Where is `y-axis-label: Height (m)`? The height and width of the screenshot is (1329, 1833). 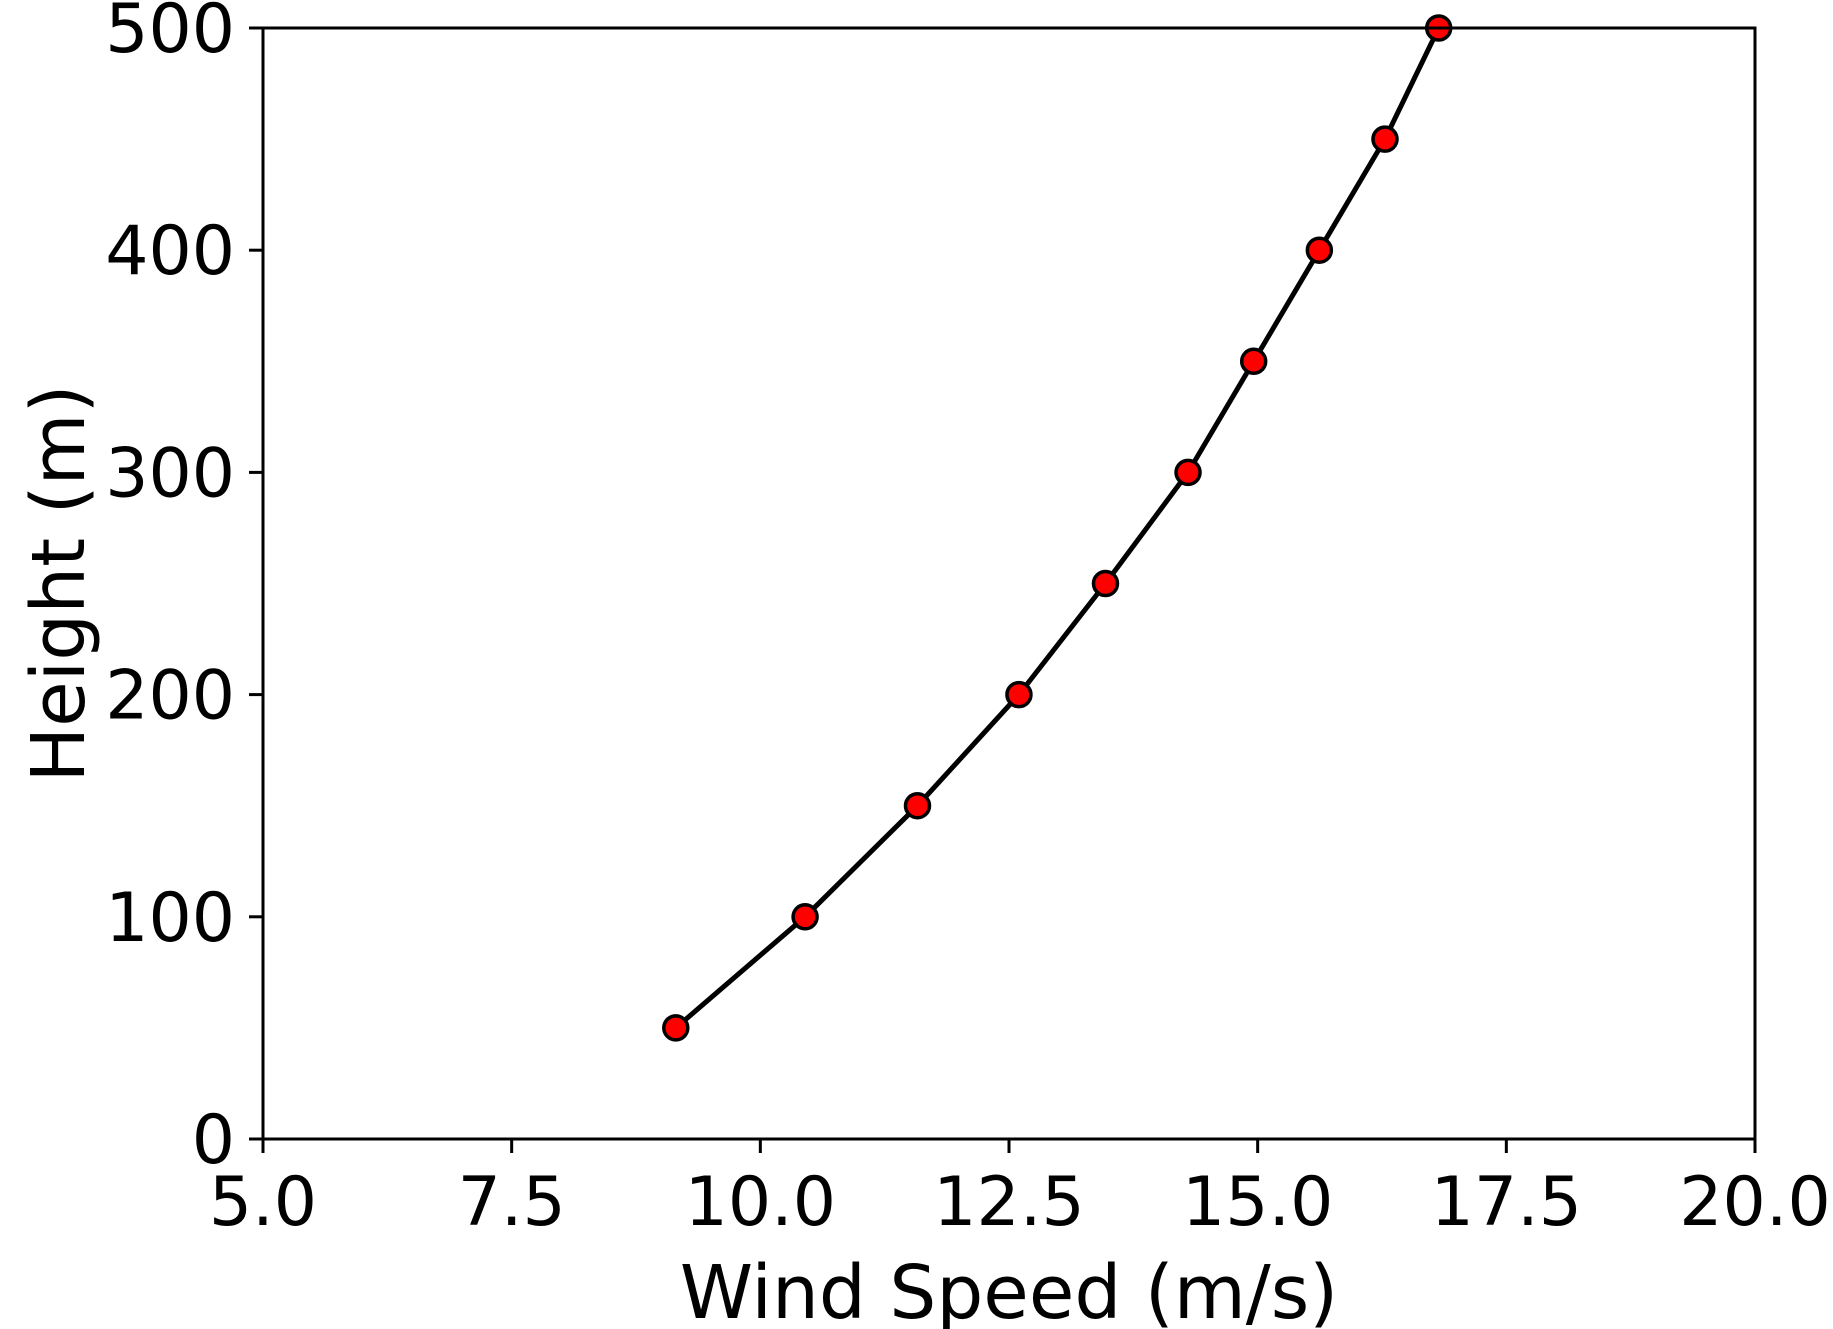
y-axis-label: Height (m) is located at coordinates (59, 584).